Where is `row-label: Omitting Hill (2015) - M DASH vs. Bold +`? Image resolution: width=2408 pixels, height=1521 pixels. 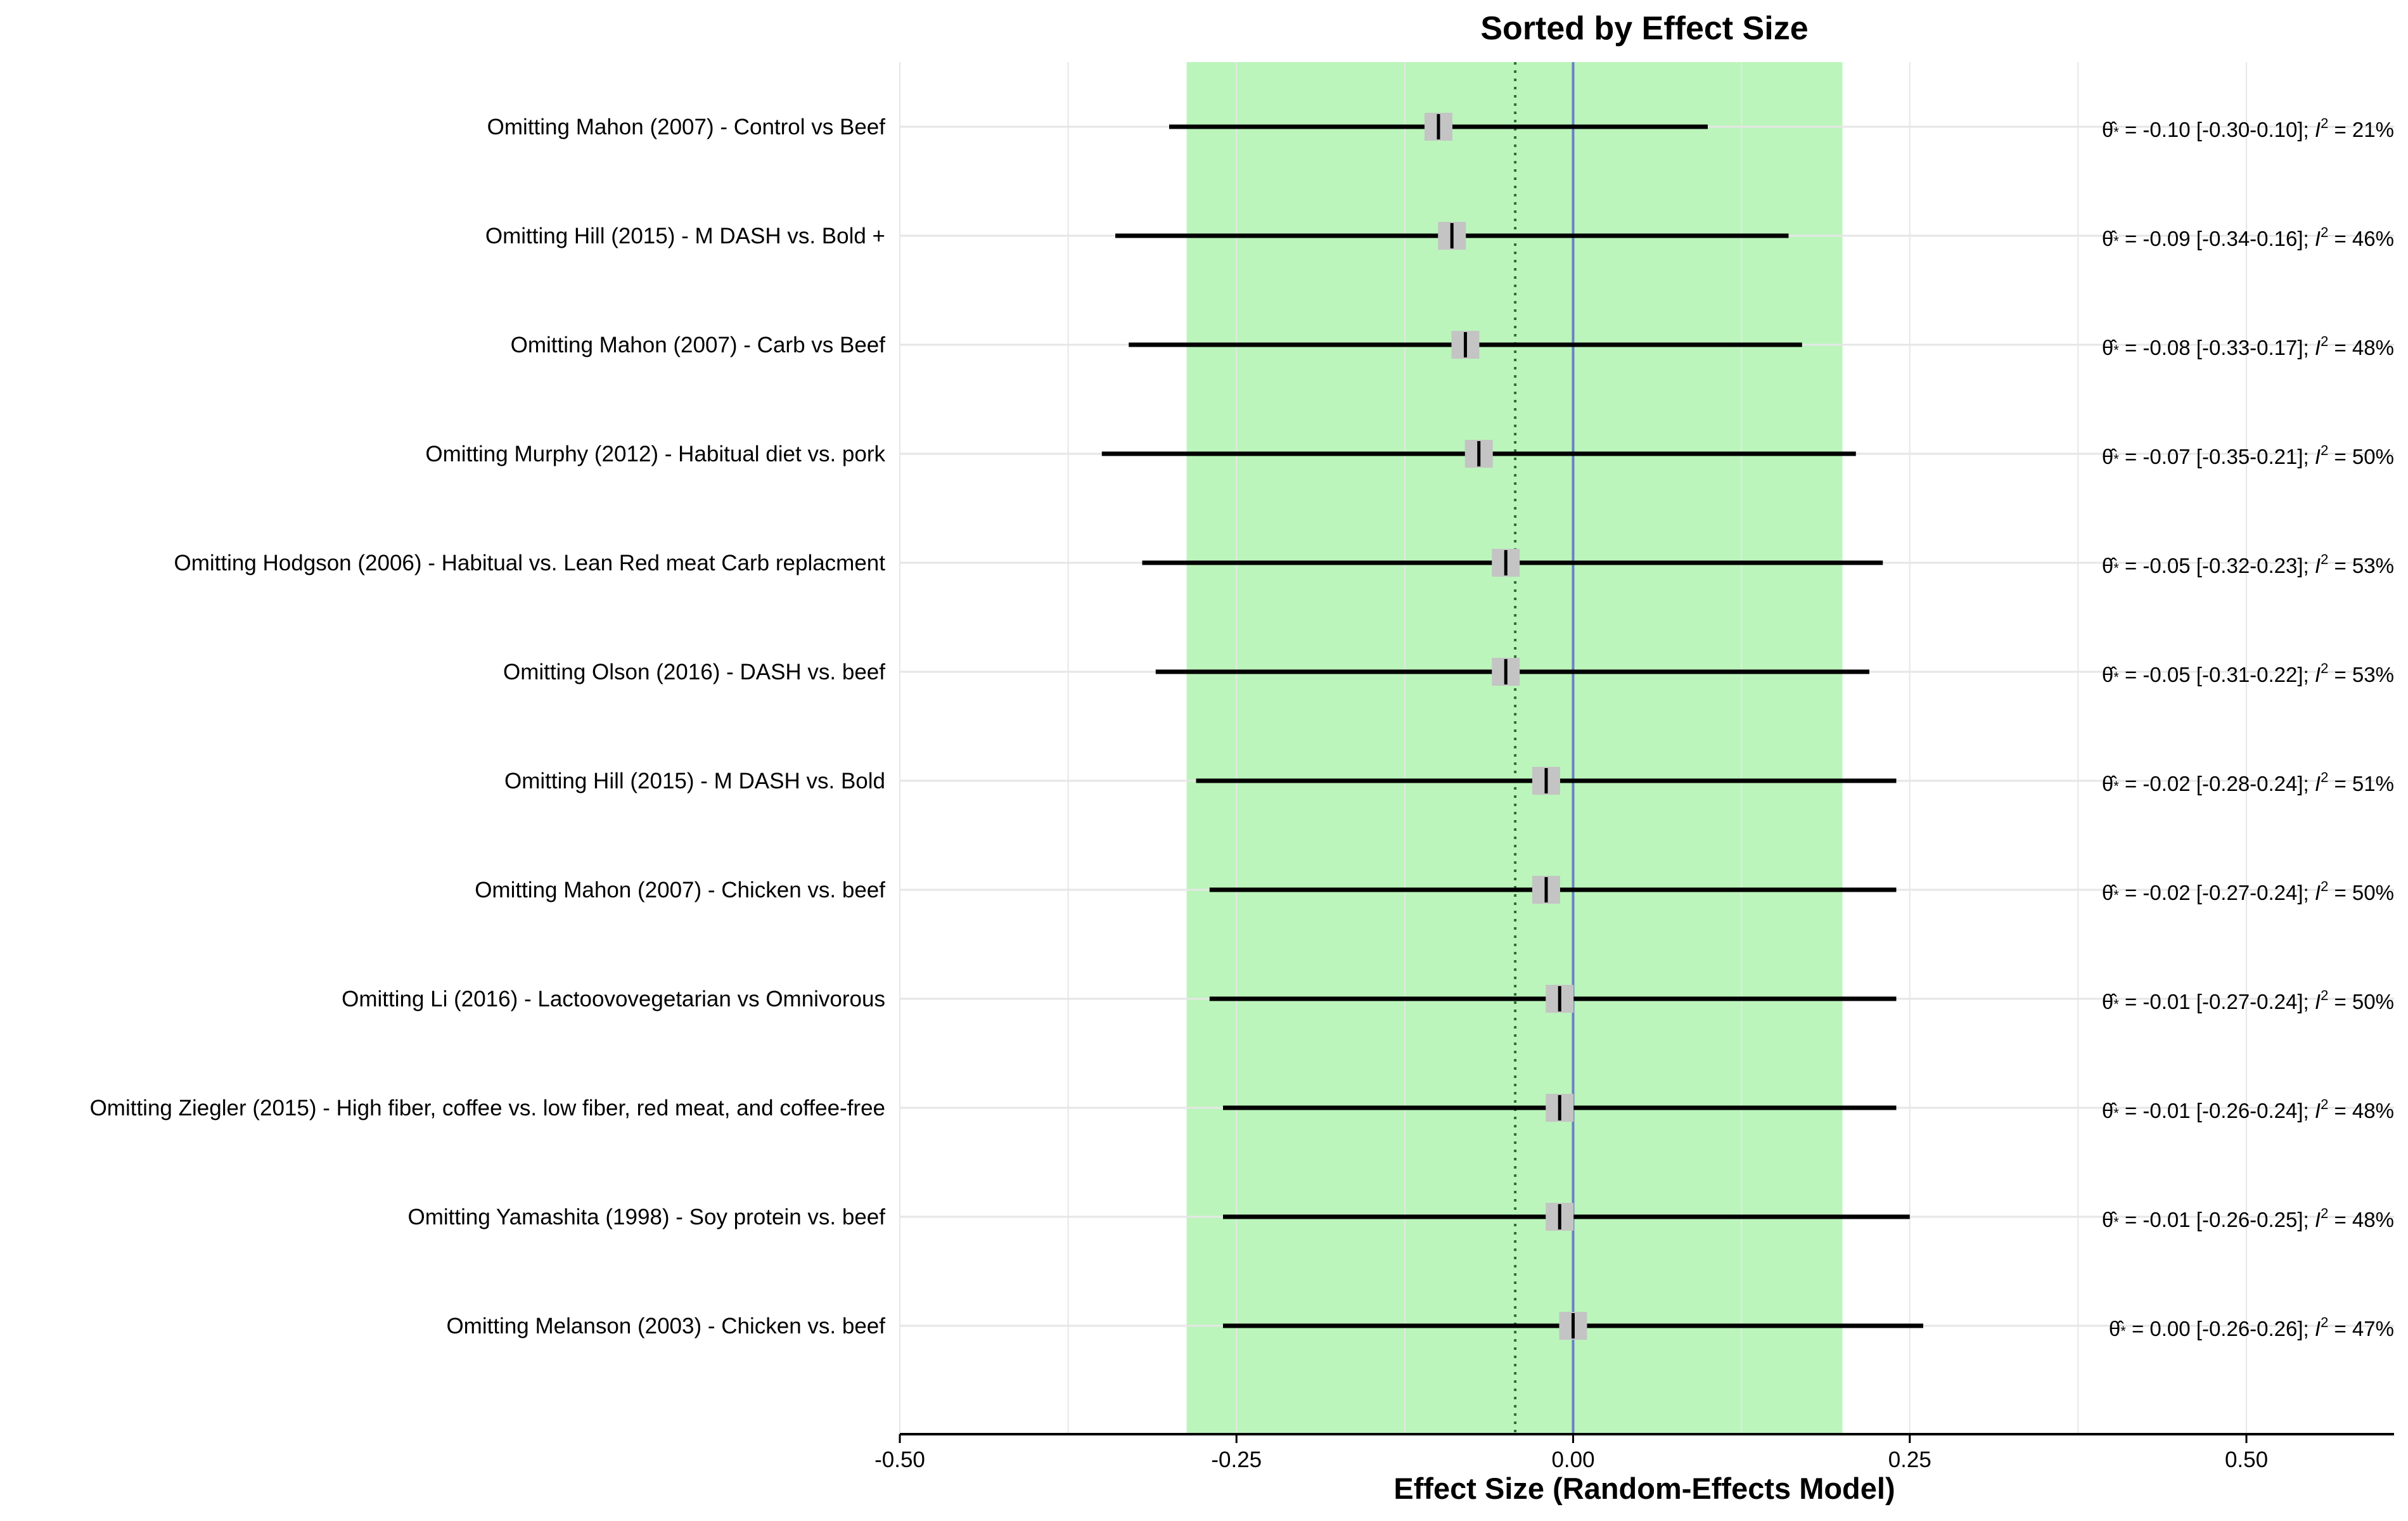
row-label: Omitting Hill (2015) - M DASH vs. Bold + is located at coordinates (685, 236).